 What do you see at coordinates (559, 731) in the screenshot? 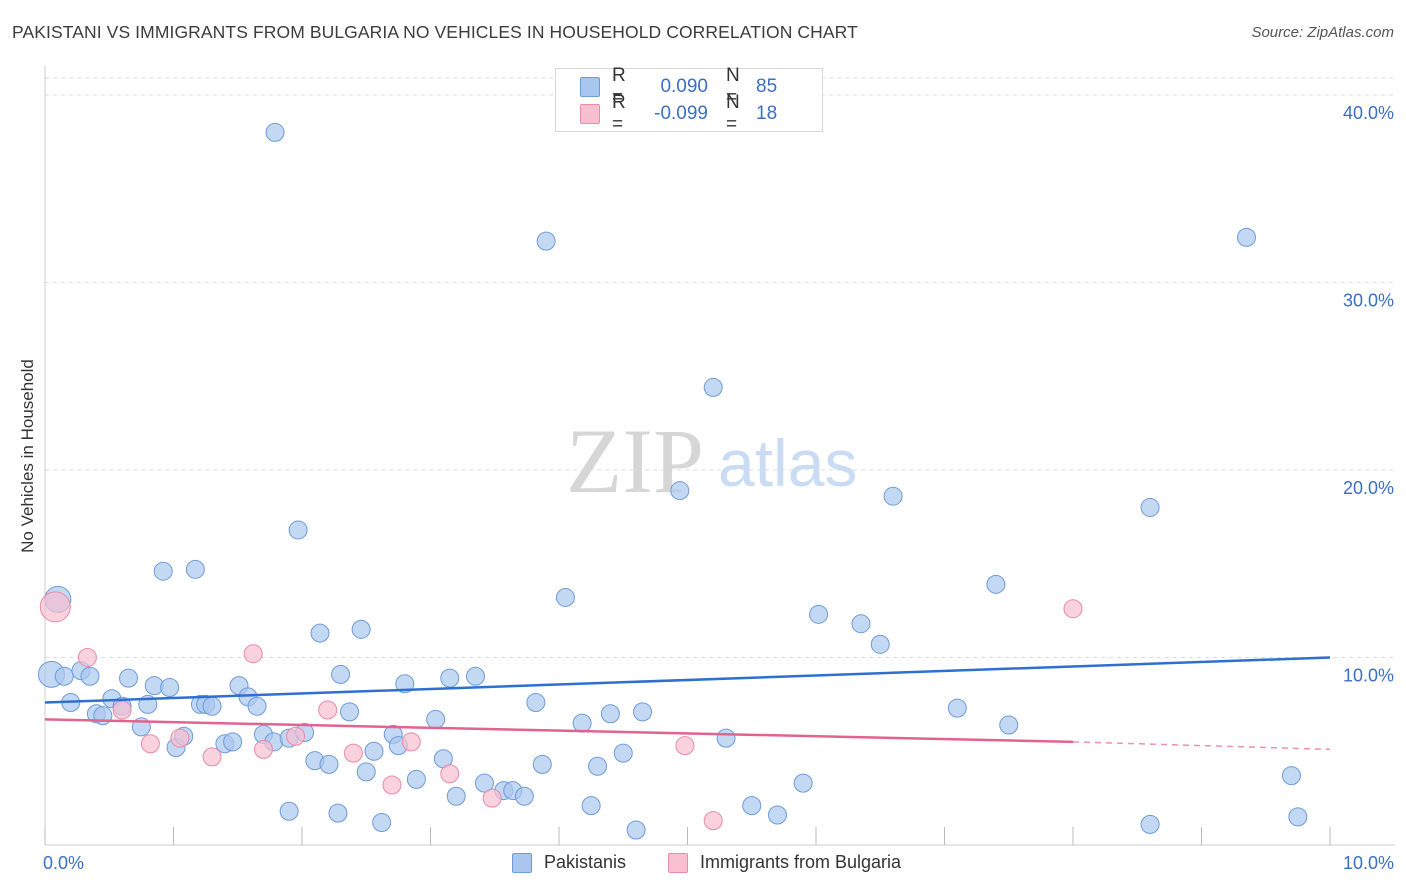
I see `trend-line-bulgaria` at bounding box center [559, 731].